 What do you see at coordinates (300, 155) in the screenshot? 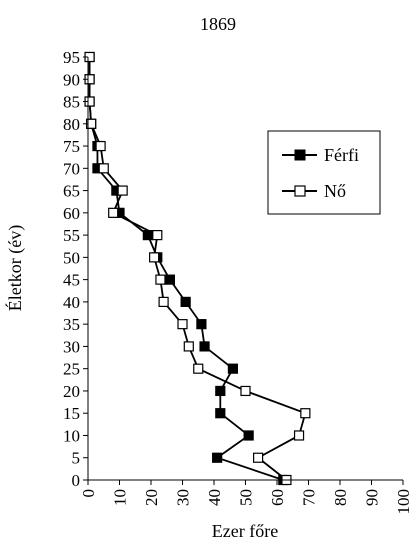
I see `legend-marker-ferfi` at bounding box center [300, 155].